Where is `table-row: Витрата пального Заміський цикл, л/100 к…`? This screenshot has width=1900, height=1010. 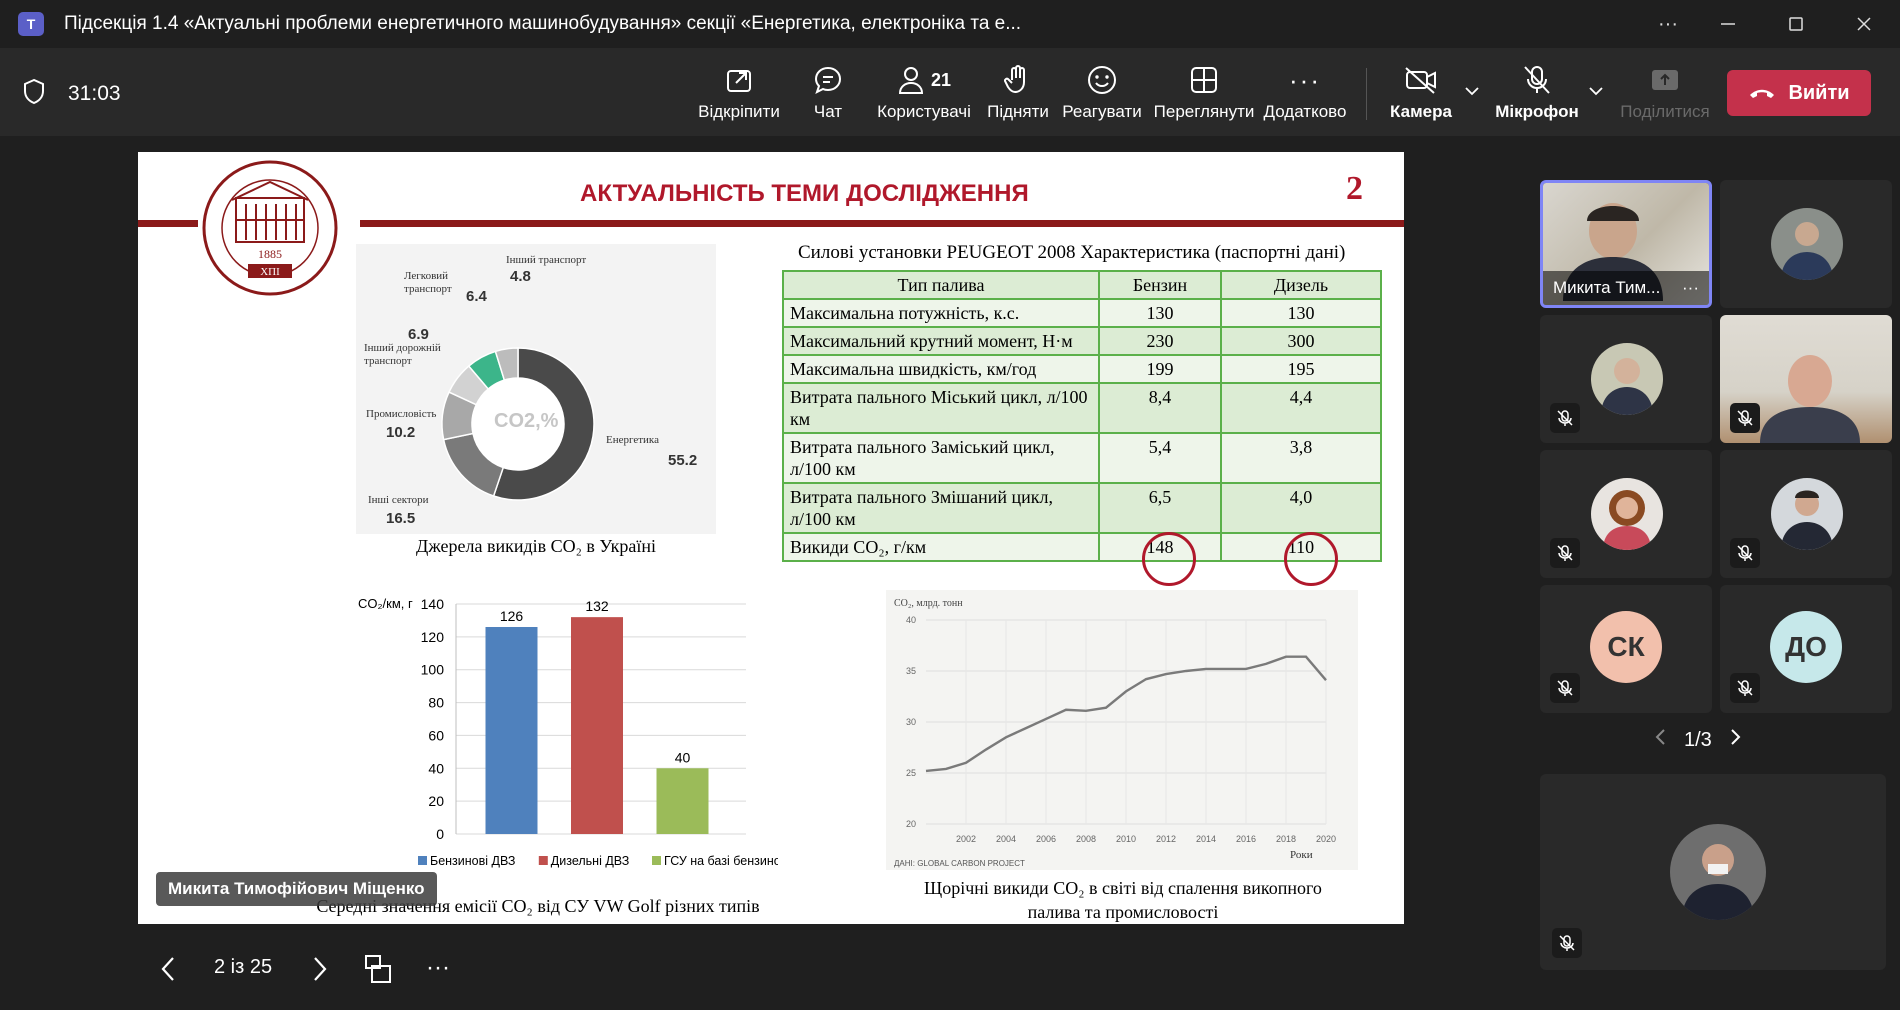
table-row: Витрата пального Заміський цикл, л/100 к… is located at coordinates (1082, 458).